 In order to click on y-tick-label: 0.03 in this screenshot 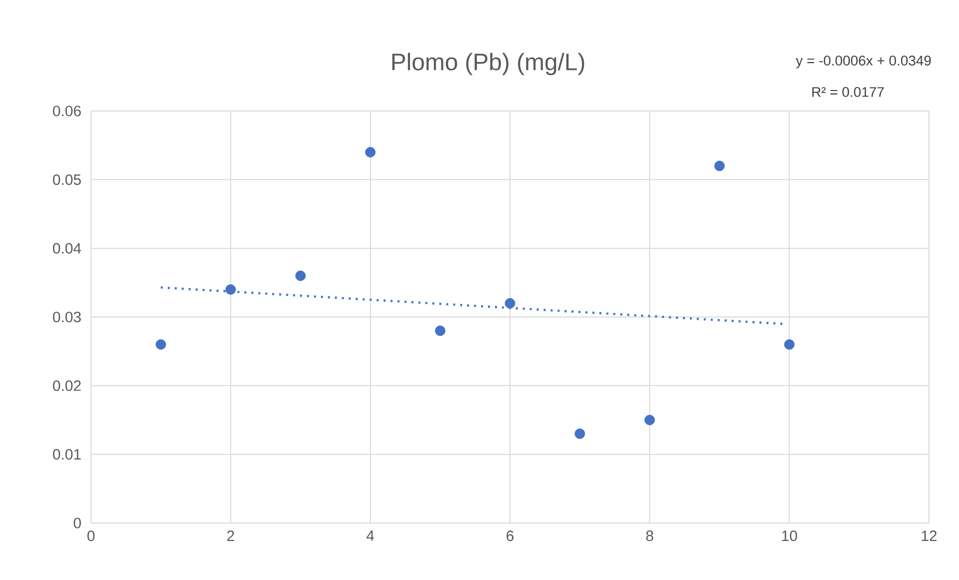, I will do `click(66, 317)`.